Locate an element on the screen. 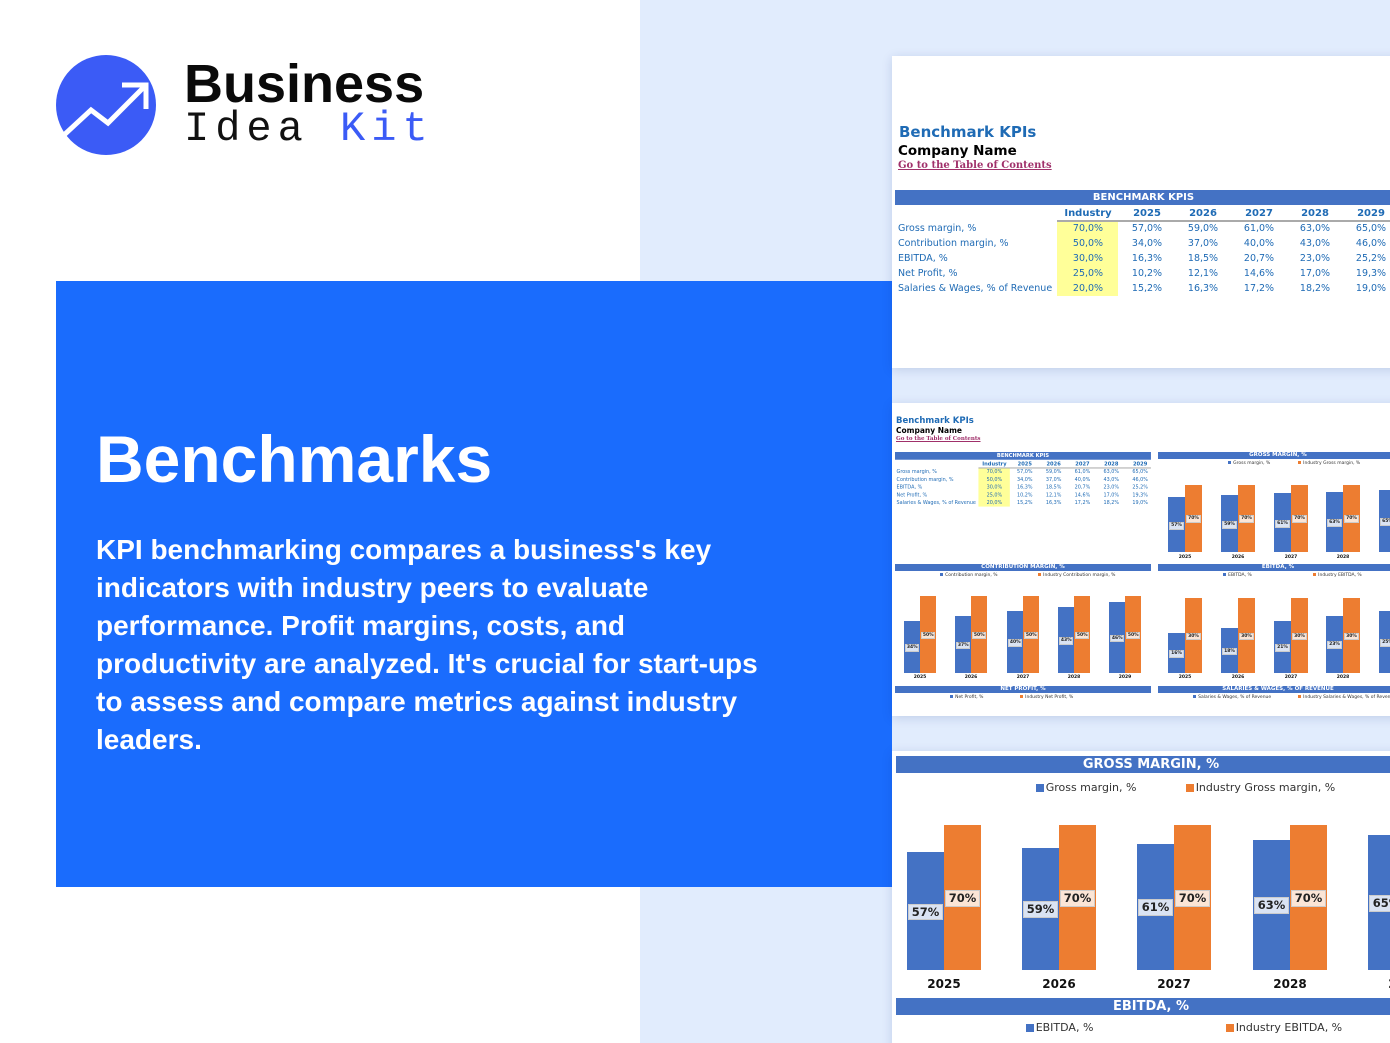 The image size is (1390, 1043). legend-item: Industry Contribution margin, % is located at coordinates (1076, 575).